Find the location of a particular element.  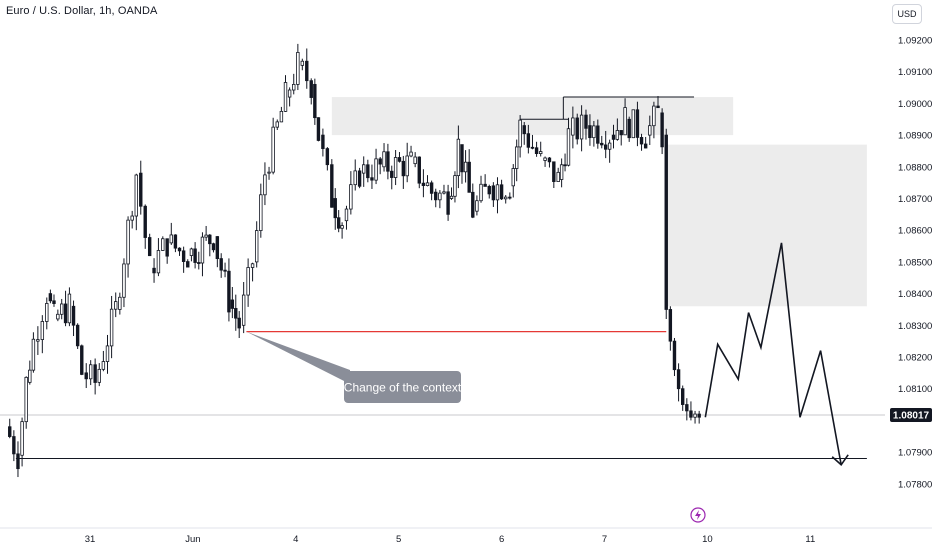

callout-box is located at coordinates (402, 387).